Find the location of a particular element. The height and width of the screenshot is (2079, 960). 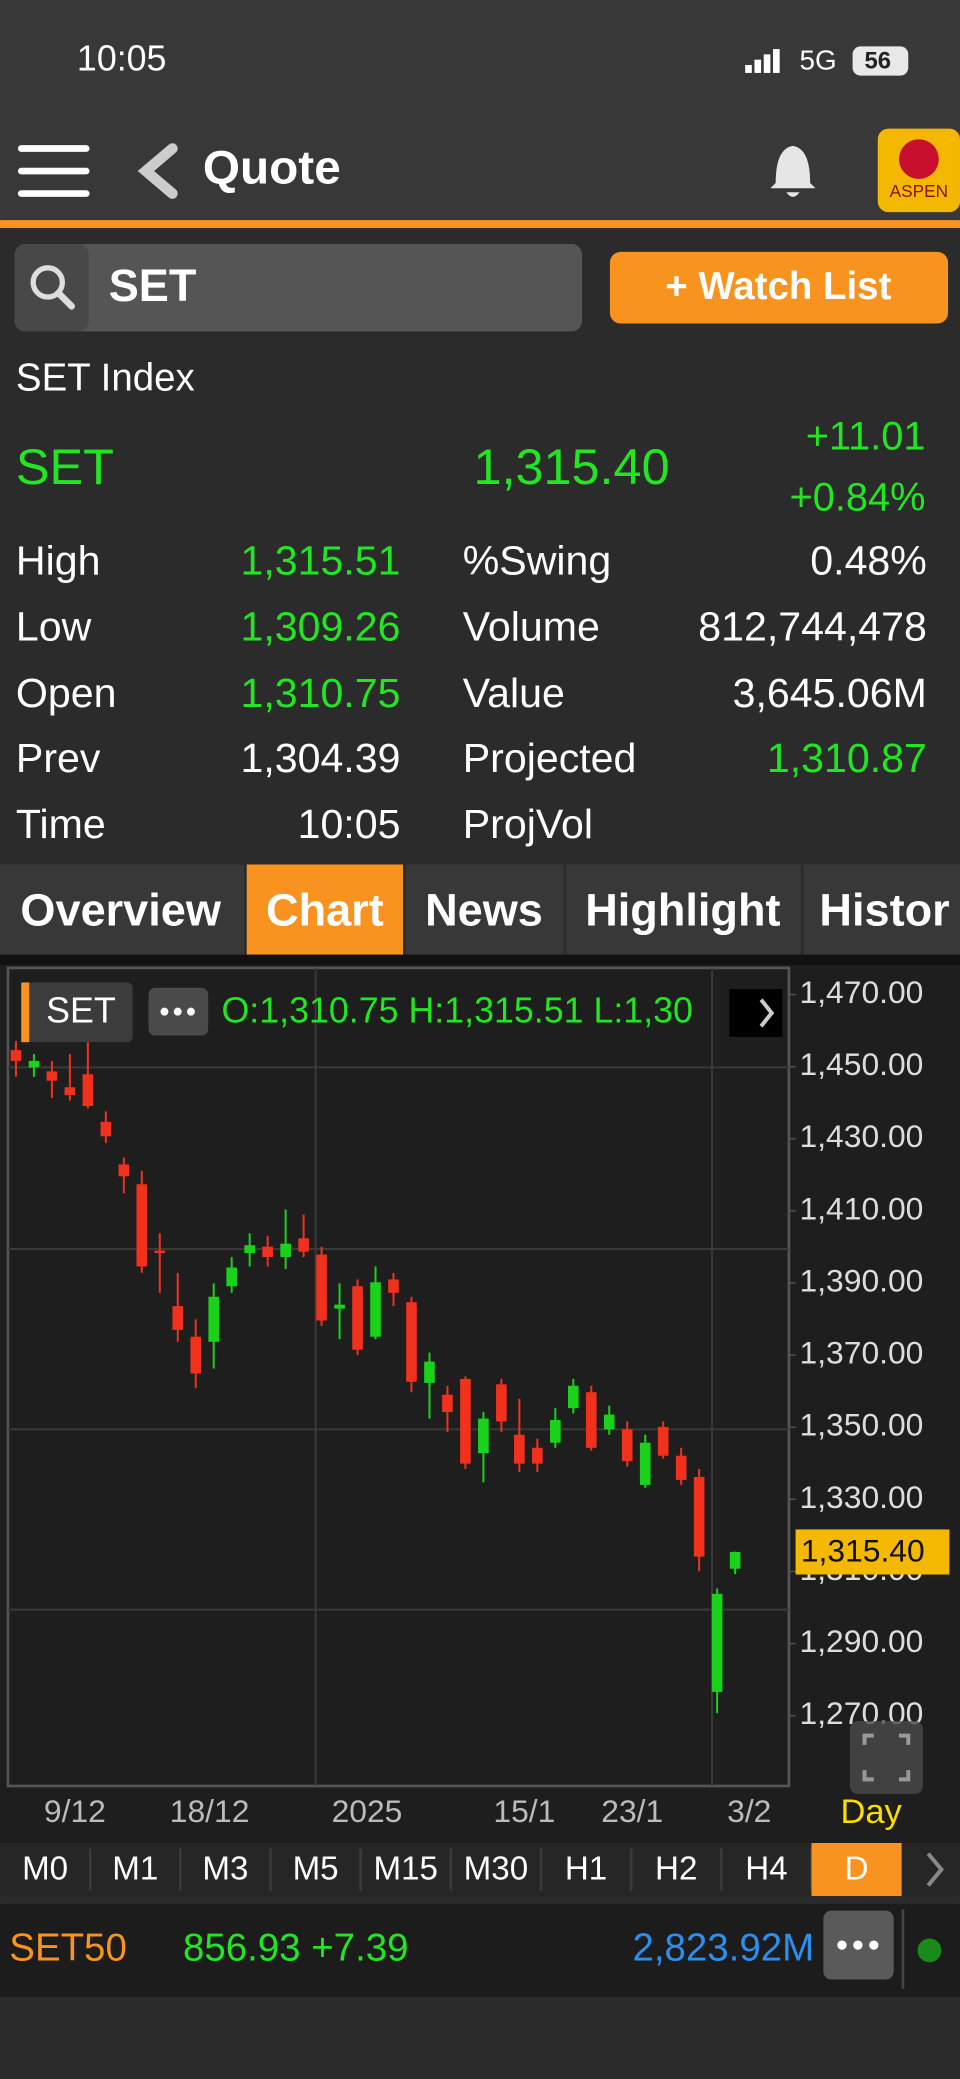

ohlc-arrow-bg is located at coordinates (756, 1013).